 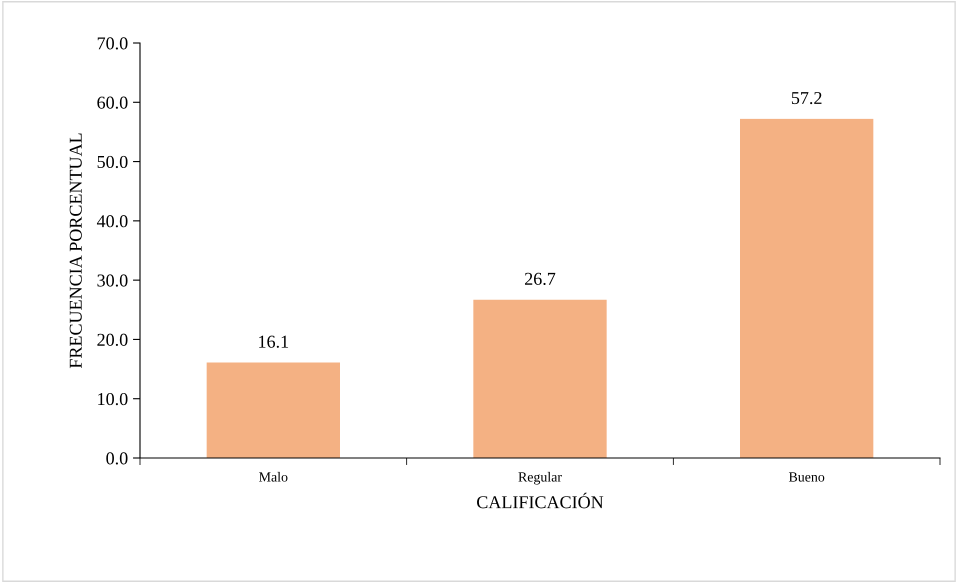 What do you see at coordinates (806, 477) in the screenshot?
I see `x-tick-label: Bueno` at bounding box center [806, 477].